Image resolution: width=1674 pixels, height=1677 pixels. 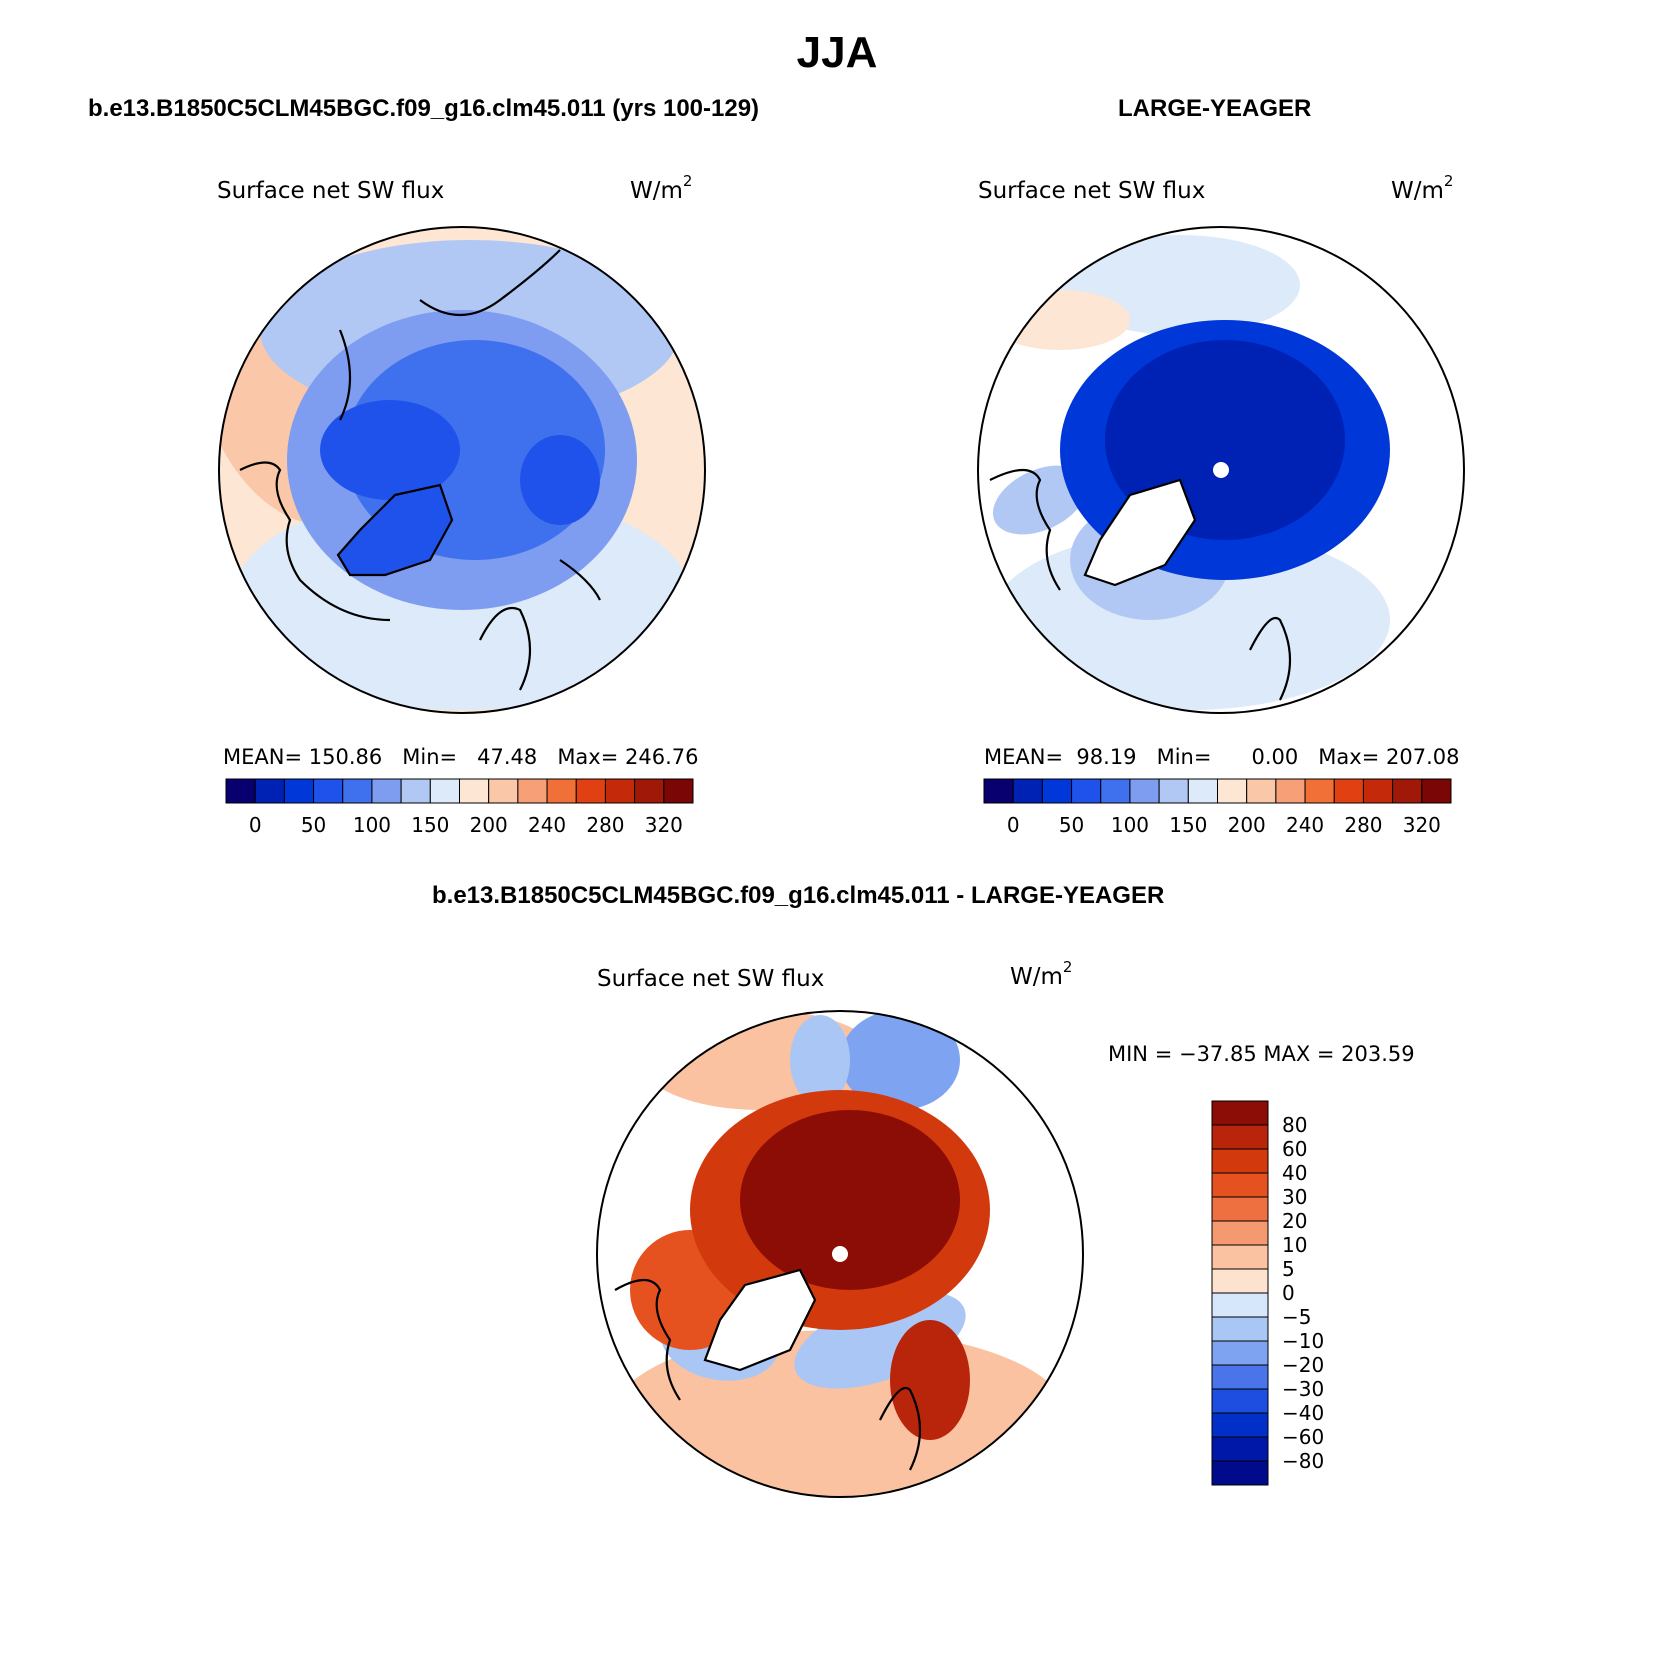 What do you see at coordinates (1303, 1461) in the screenshot?
I see `panel3-colorbar-tick-label: −80` at bounding box center [1303, 1461].